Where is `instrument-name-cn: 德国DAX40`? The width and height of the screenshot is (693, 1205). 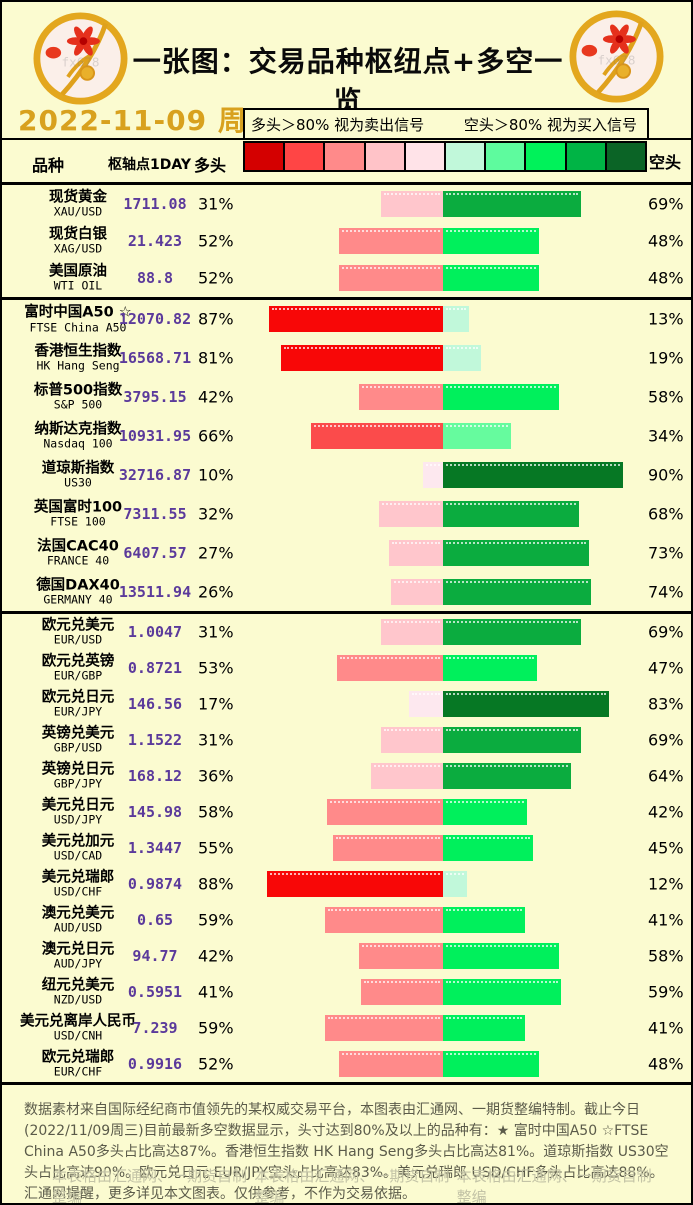 instrument-name-cn: 德国DAX40 is located at coordinates (78, 585).